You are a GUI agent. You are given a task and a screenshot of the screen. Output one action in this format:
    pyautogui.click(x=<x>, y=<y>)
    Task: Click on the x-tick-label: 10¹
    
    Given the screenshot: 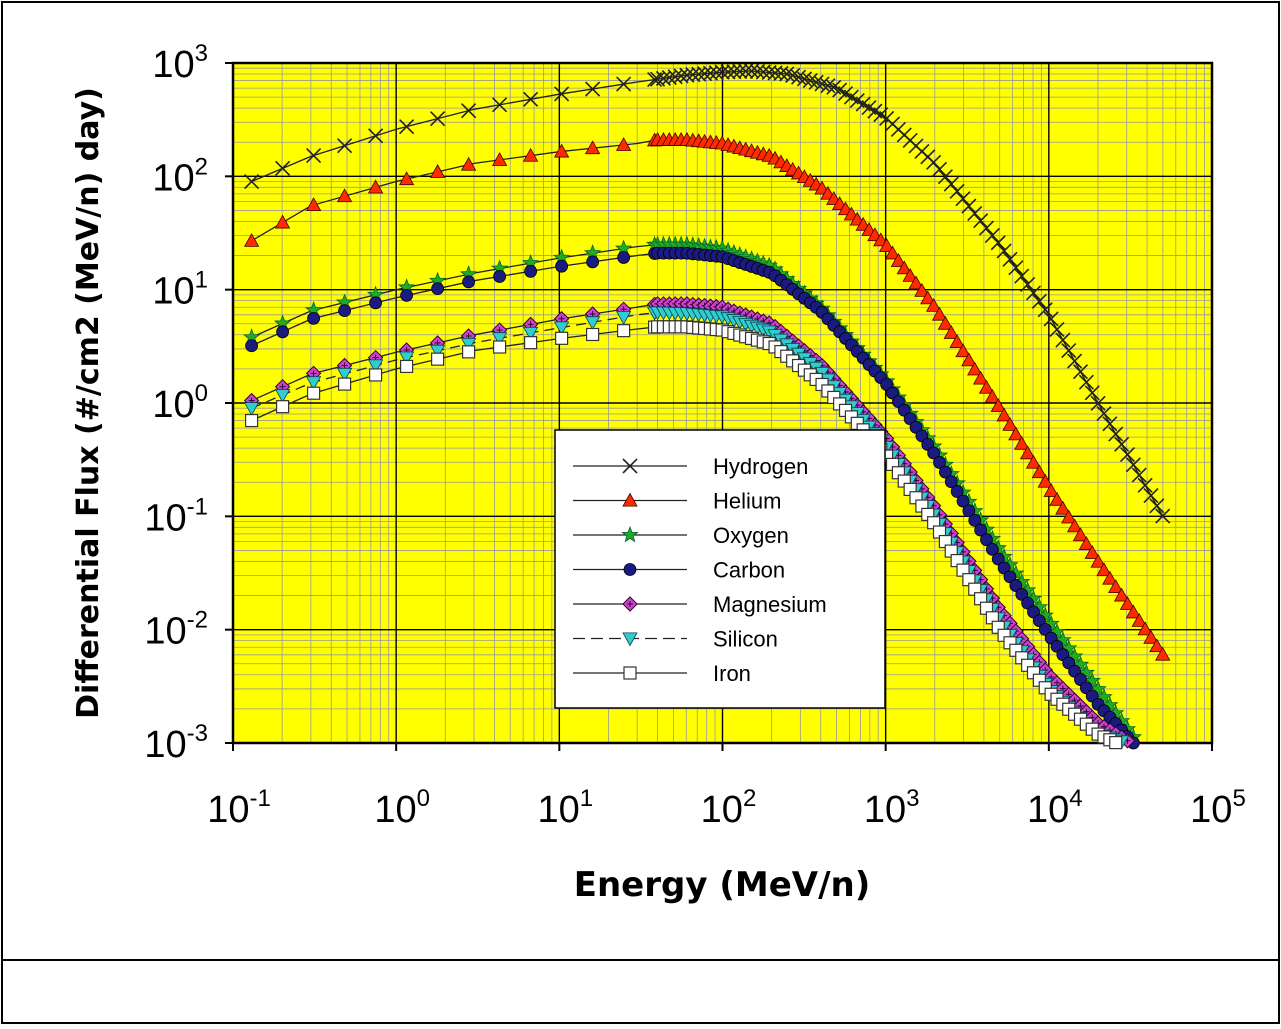 What is the action you would take?
    pyautogui.click(x=566, y=808)
    